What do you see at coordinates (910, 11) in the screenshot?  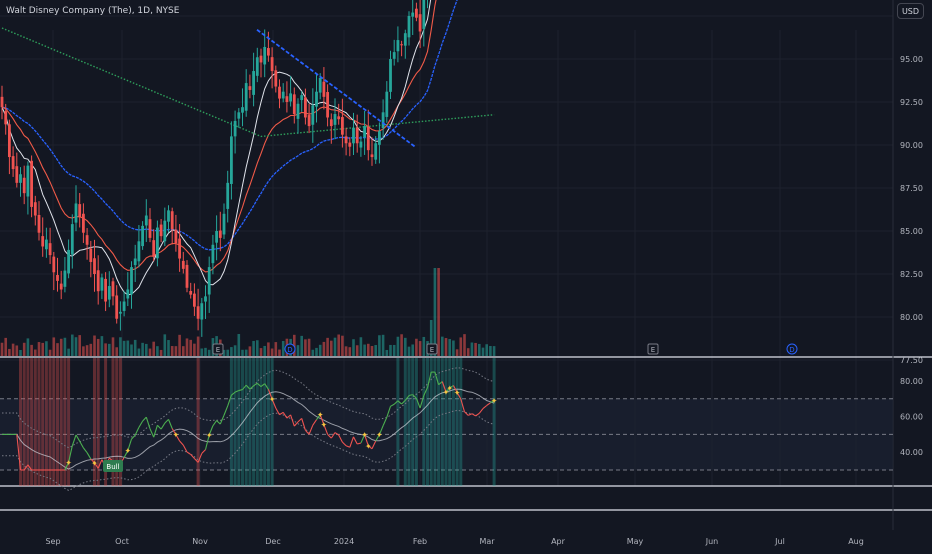 I see `currency-button: USD` at bounding box center [910, 11].